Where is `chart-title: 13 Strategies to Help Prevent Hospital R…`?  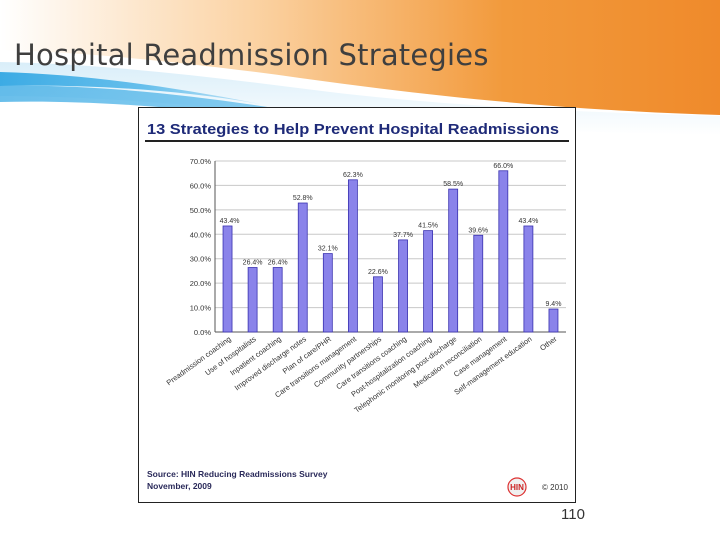 chart-title: 13 Strategies to Help Prevent Hospital R… is located at coordinates (353, 129).